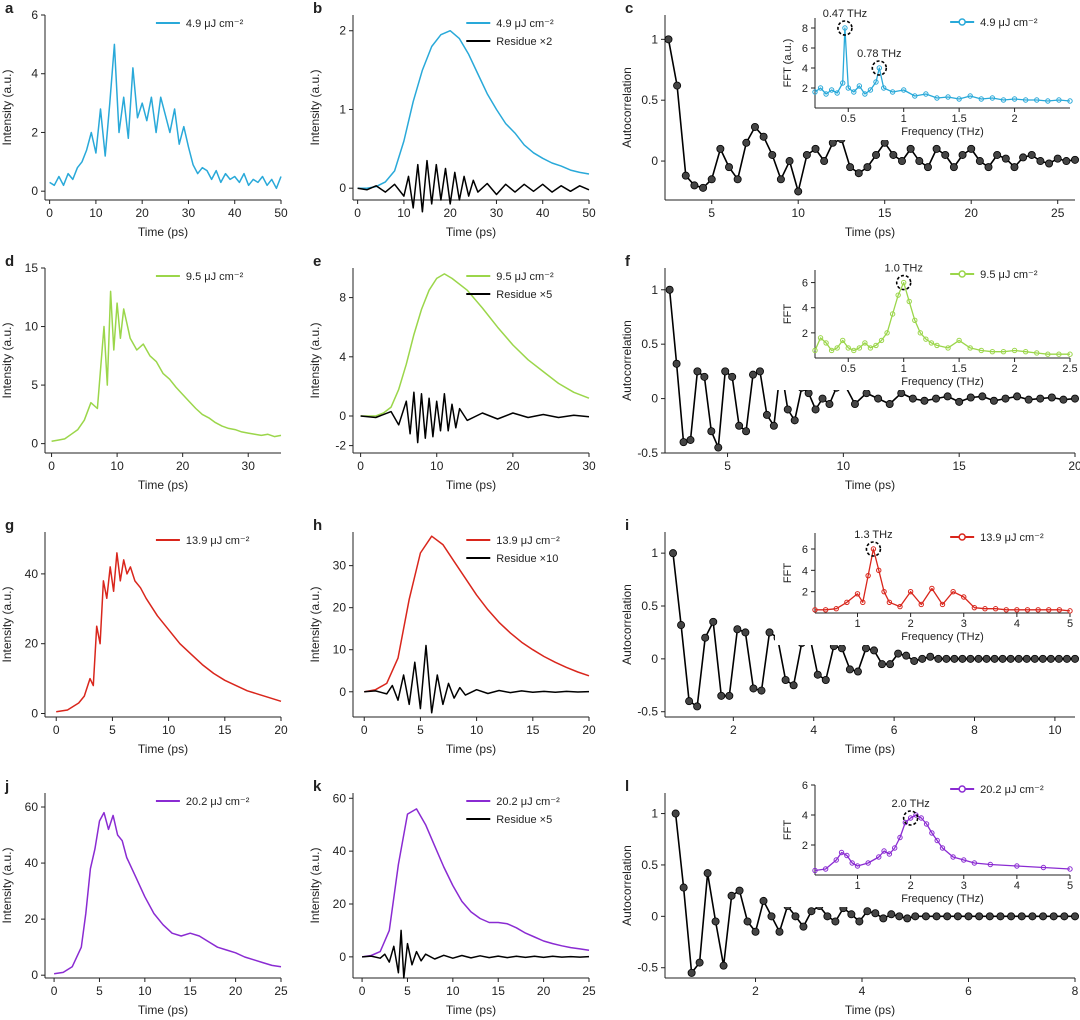 The image size is (1080, 1020). I want to click on peak-label: 0.78 THz, so click(879, 54).